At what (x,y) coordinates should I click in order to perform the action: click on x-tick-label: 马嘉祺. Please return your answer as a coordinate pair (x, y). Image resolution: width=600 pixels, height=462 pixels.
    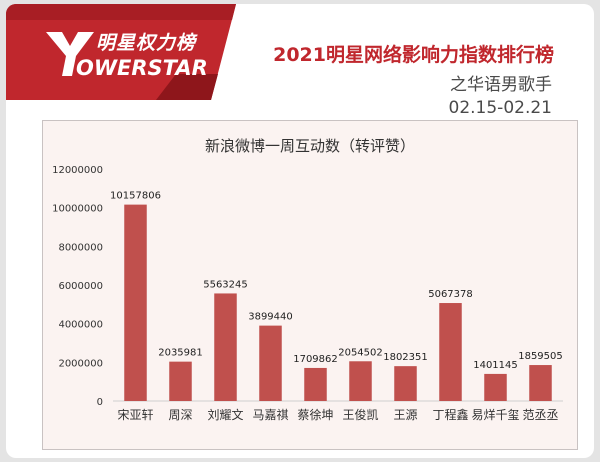
    Looking at the image, I should click on (270, 415).